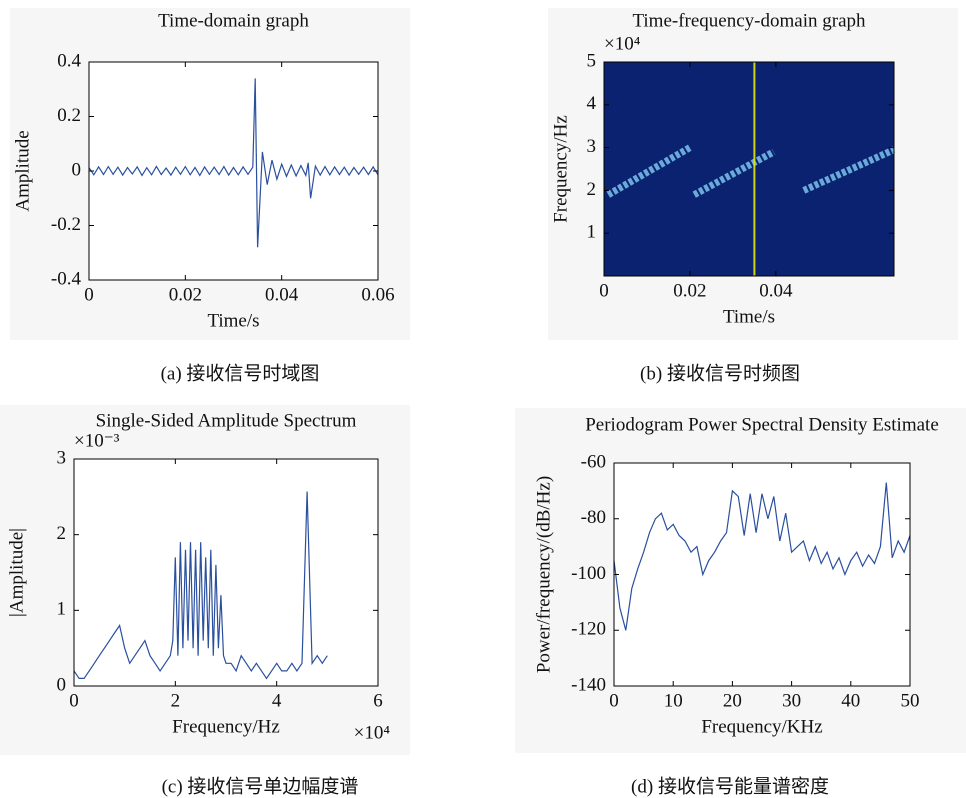  I want to click on caption: (b) 接收信号时频图, so click(720, 373).